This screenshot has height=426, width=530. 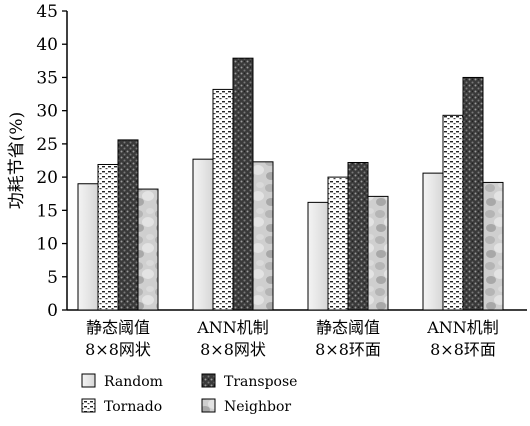 I want to click on y-tick-label: 5, so click(x=52, y=278).